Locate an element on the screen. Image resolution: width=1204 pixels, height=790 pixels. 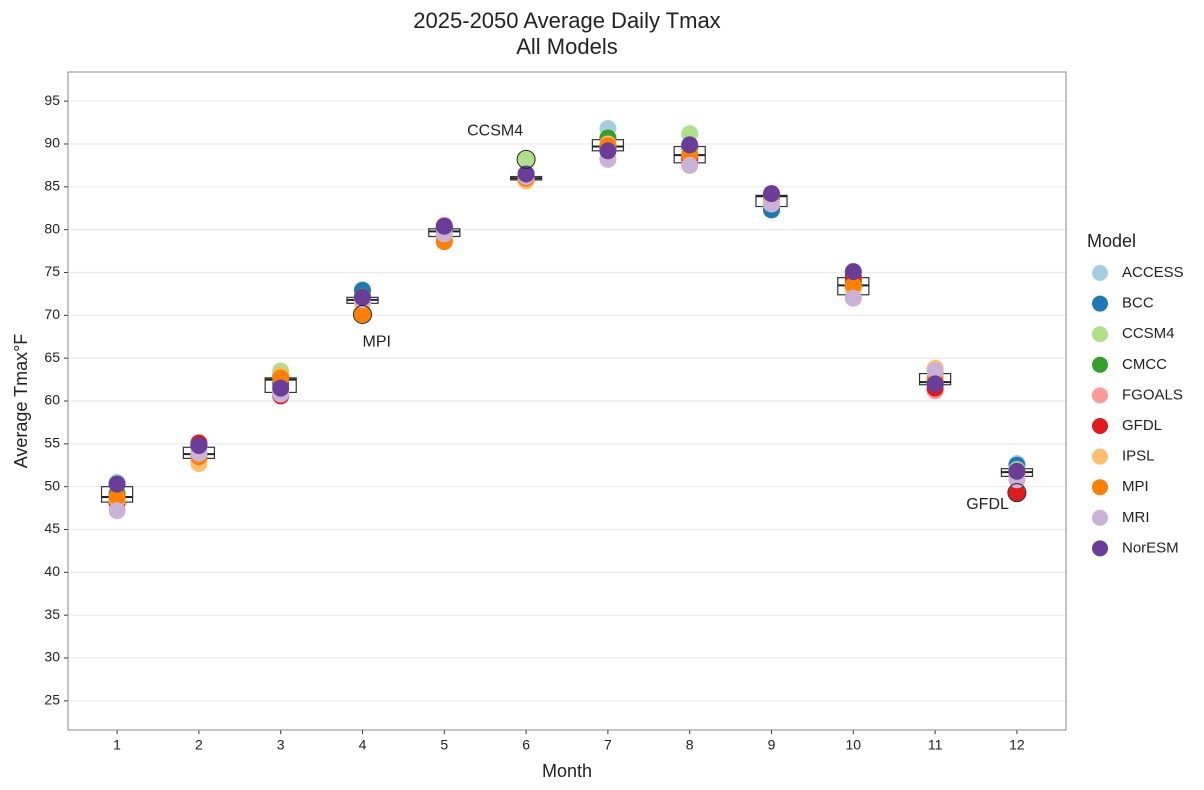
chart-title: 2025-2050 Average Daily Tmax is located at coordinates (566, 20).